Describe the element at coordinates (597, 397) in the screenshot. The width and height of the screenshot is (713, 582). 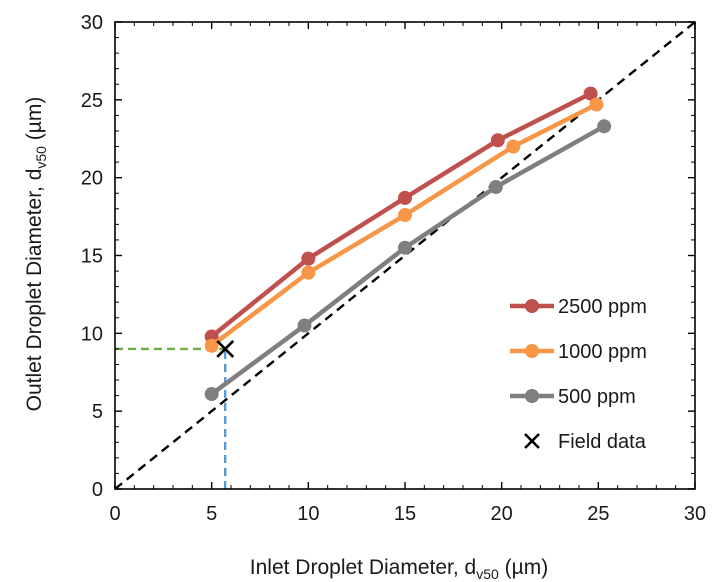
I see `legend-label: 500 ppm` at that location.